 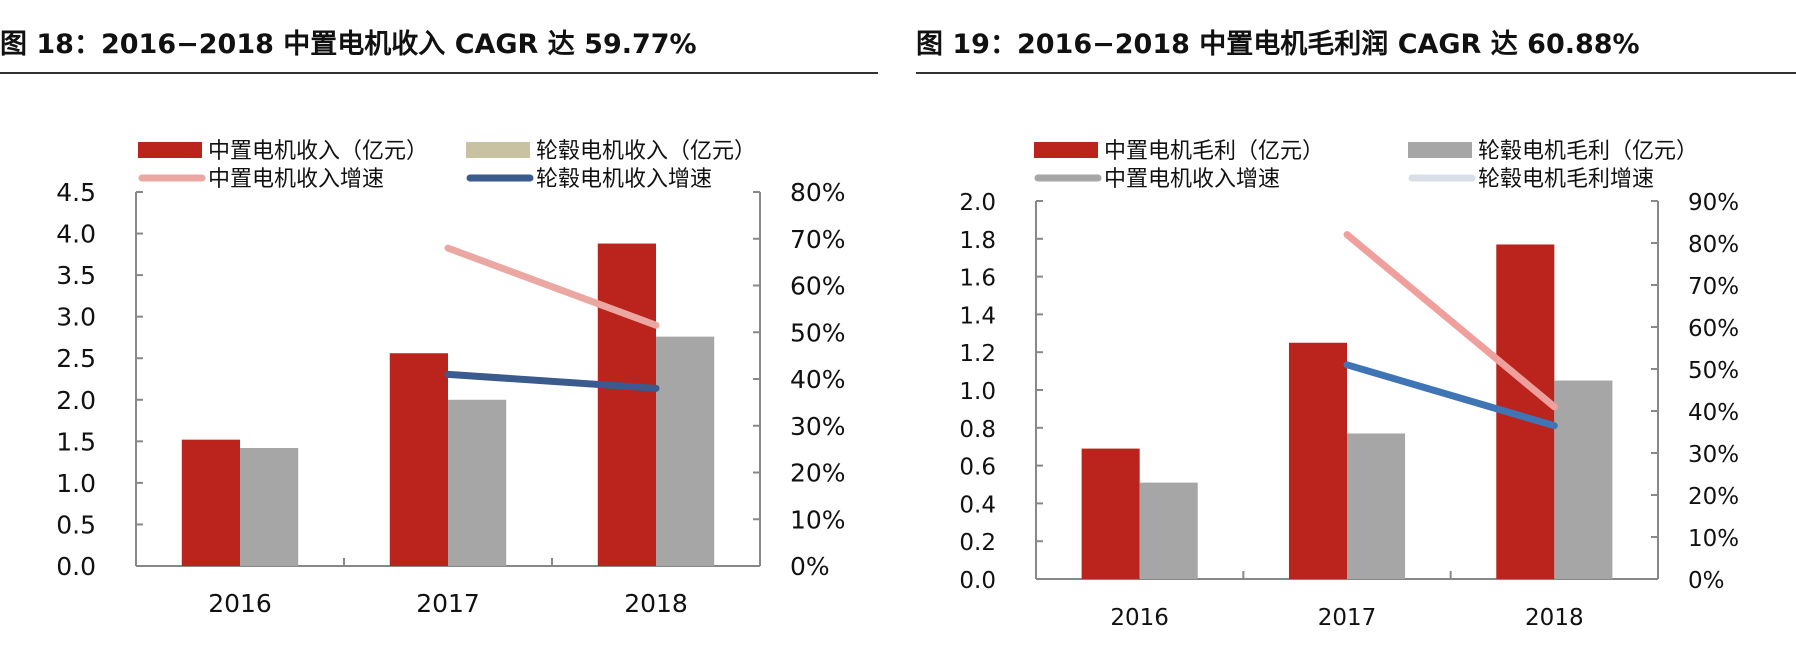 What do you see at coordinates (977, 468) in the screenshot?
I see `left-tick-label: 0.6` at bounding box center [977, 468].